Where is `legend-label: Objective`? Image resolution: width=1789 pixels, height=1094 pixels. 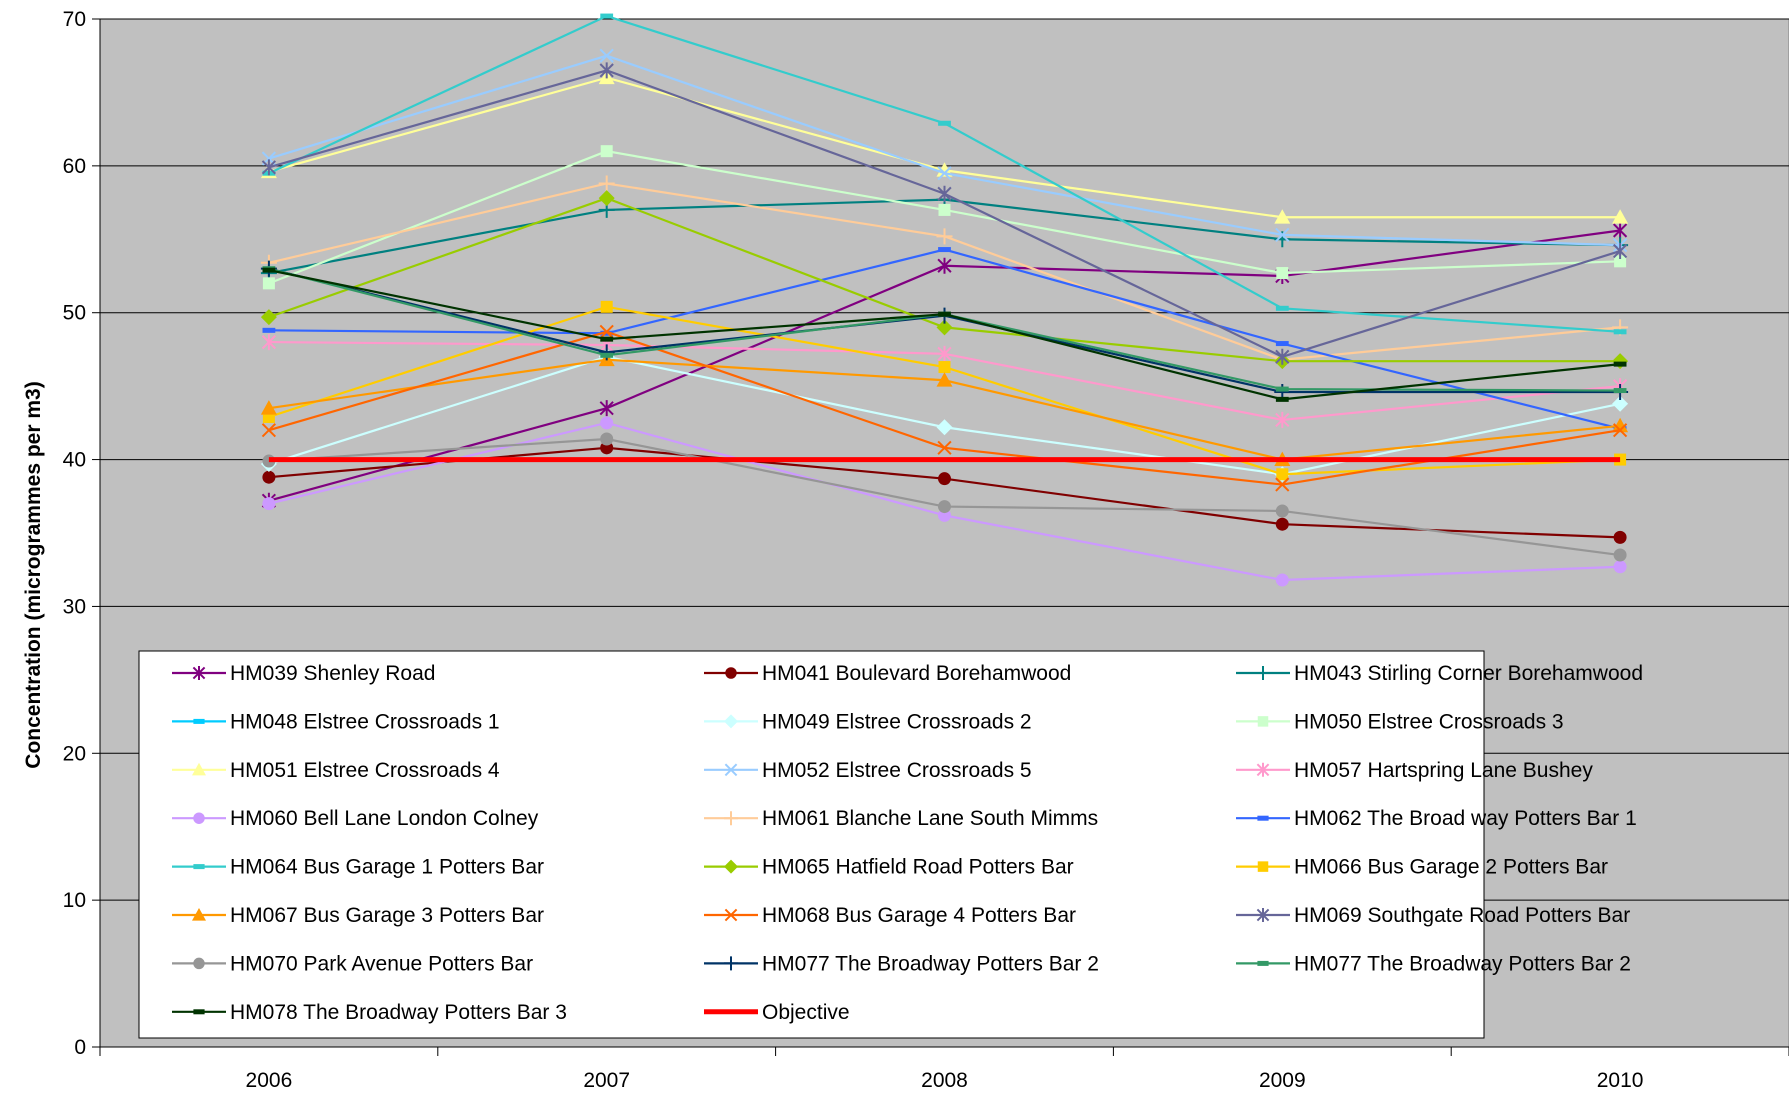
legend-label: Objective is located at coordinates (806, 1012).